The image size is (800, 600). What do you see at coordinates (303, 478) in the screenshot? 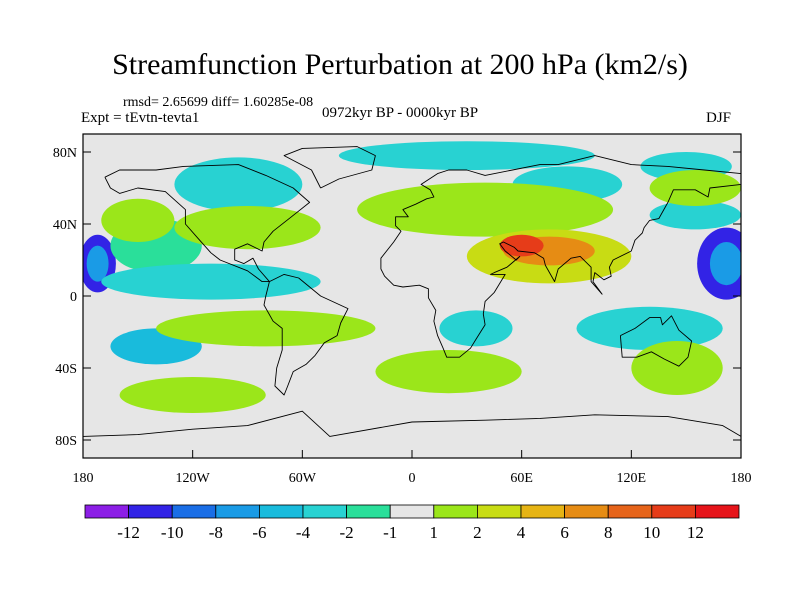
I see `lon-label: 60W` at bounding box center [303, 478].